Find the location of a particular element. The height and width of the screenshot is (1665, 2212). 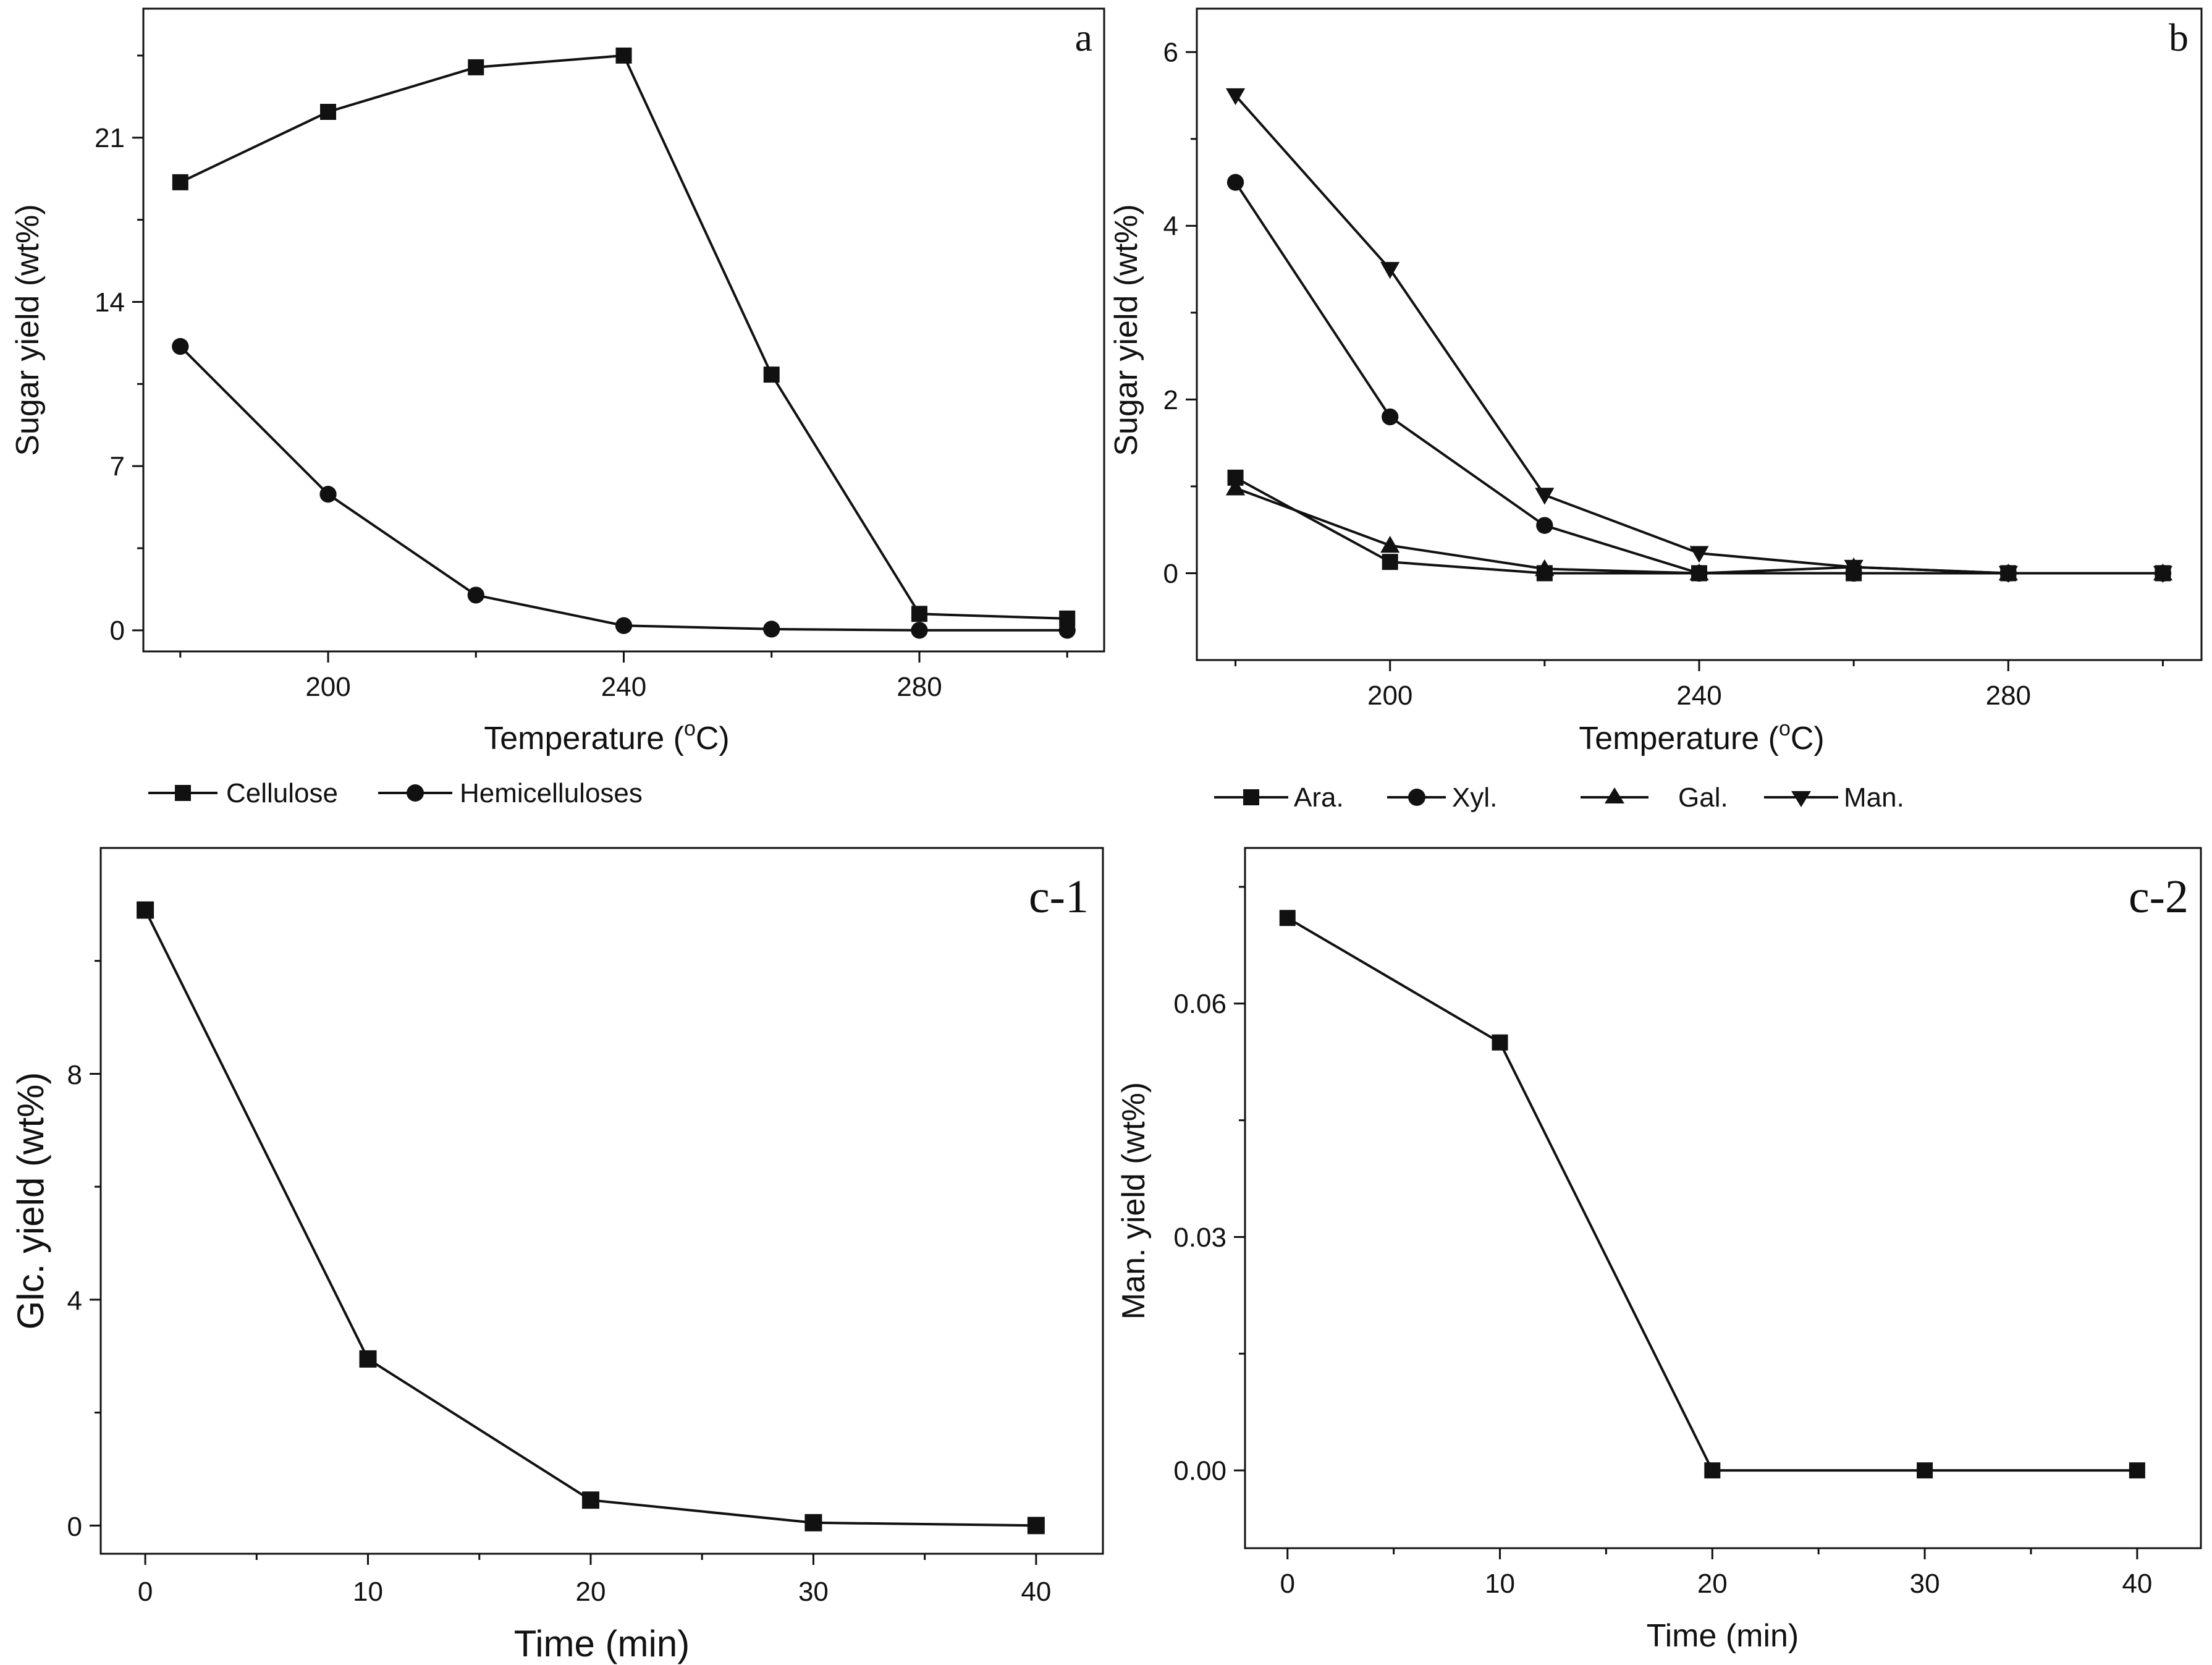

y-tick-label: 7 is located at coordinates (117, 467).